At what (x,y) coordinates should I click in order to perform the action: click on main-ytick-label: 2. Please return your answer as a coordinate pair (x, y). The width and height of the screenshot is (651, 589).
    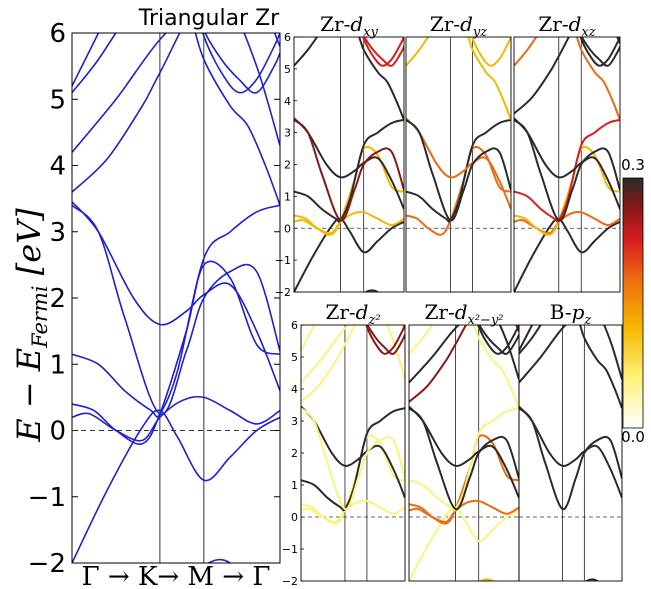
    Looking at the image, I should click on (57, 299).